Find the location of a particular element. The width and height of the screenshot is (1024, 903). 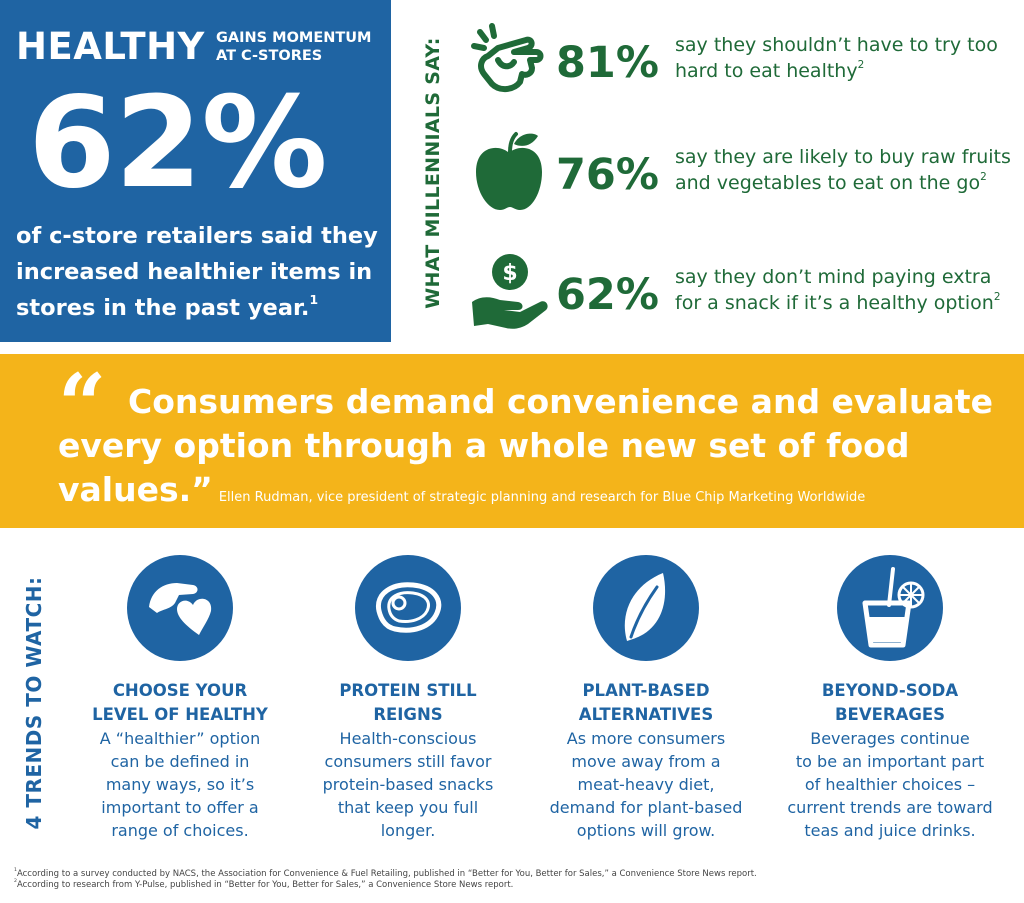

hand-holding-dollar-icon: $ is located at coordinates (512, 295).